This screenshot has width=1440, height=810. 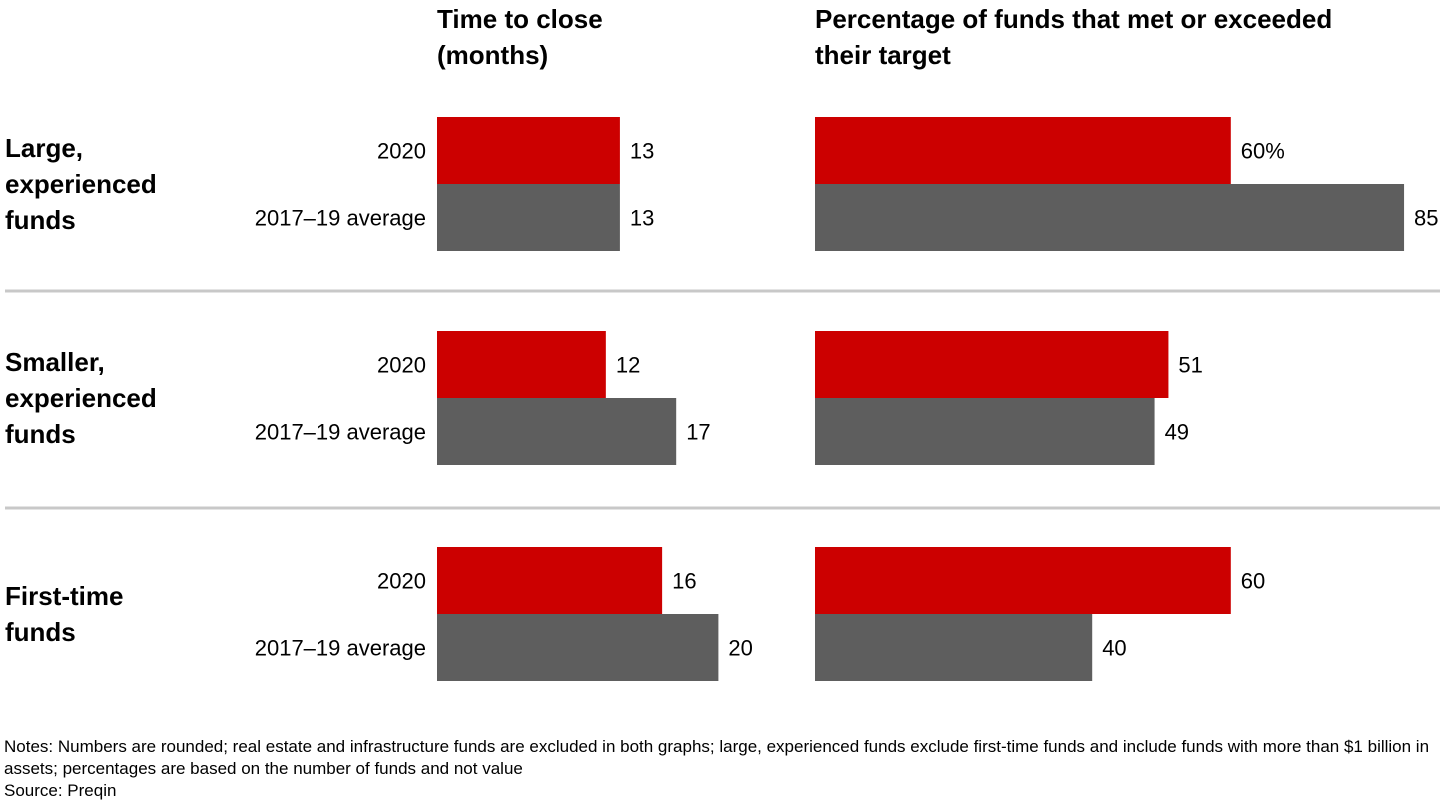 I want to click on source-text: Source: Preqin, so click(x=60, y=790).